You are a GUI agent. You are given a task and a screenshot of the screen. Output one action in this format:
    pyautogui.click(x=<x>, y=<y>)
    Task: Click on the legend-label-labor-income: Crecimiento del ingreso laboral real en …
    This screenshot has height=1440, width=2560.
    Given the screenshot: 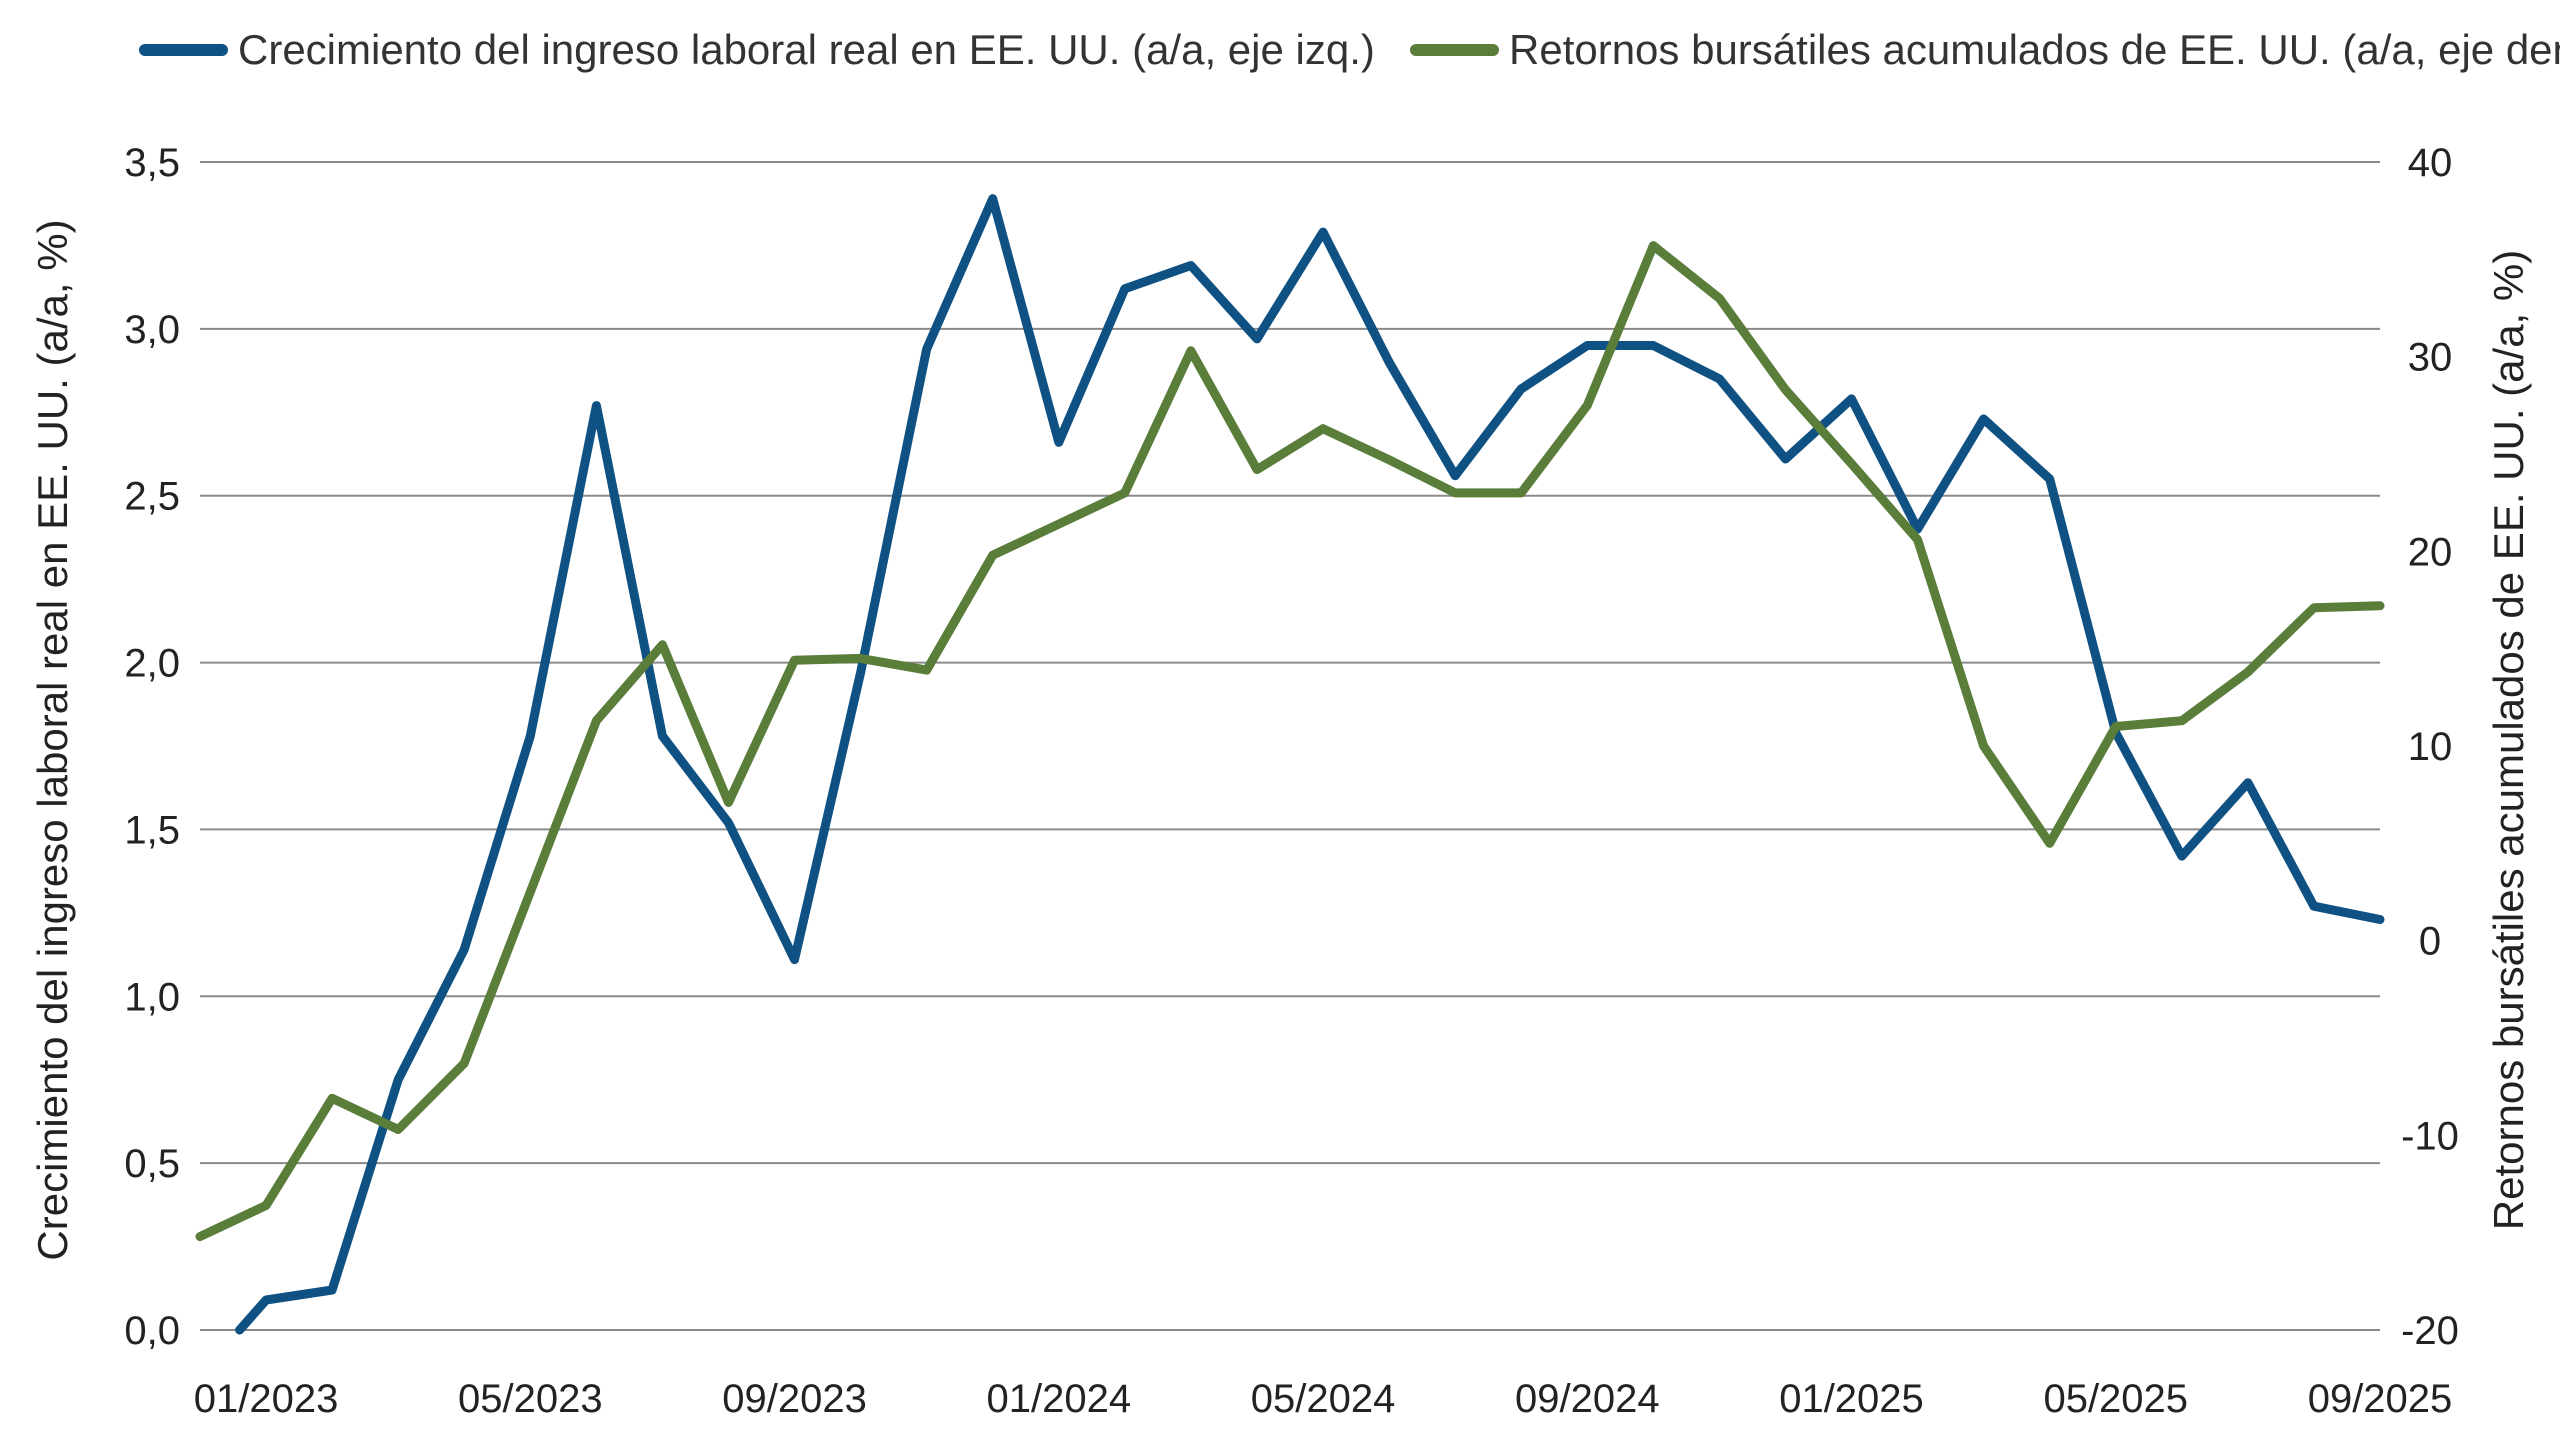 What is the action you would take?
    pyautogui.click(x=806, y=49)
    